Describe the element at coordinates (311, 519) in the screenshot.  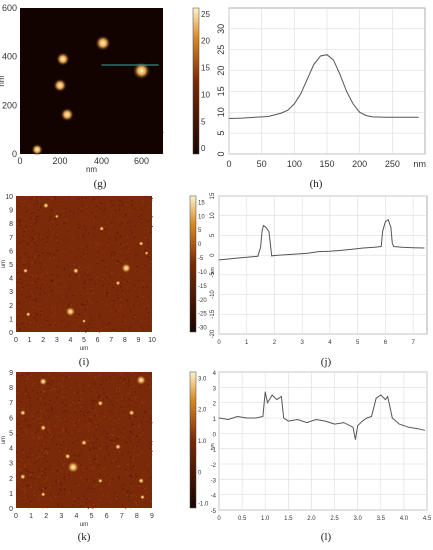
I see `x-tick-label: 2.0` at that location.